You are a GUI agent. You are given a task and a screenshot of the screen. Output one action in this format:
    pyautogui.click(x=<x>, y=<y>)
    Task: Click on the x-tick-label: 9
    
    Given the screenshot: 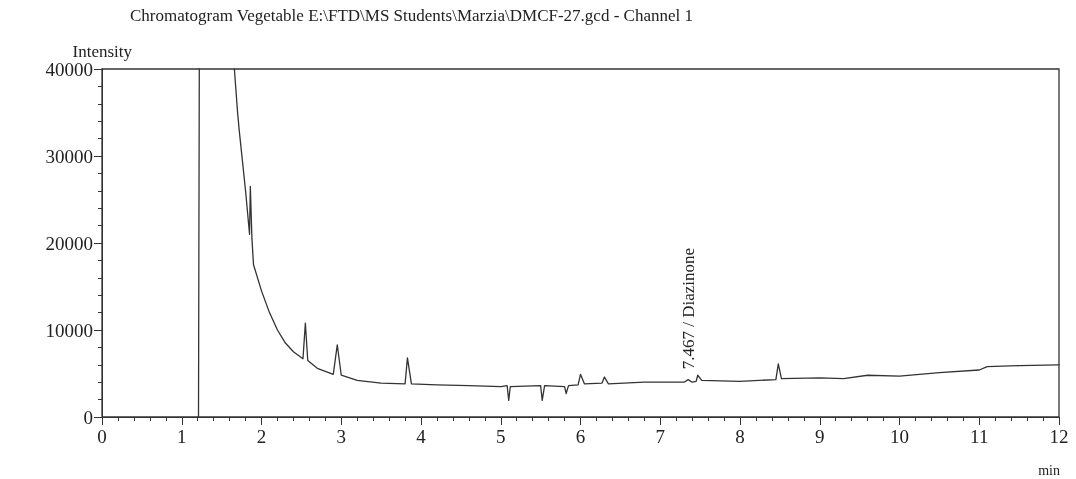 What is the action you would take?
    pyautogui.click(x=820, y=436)
    